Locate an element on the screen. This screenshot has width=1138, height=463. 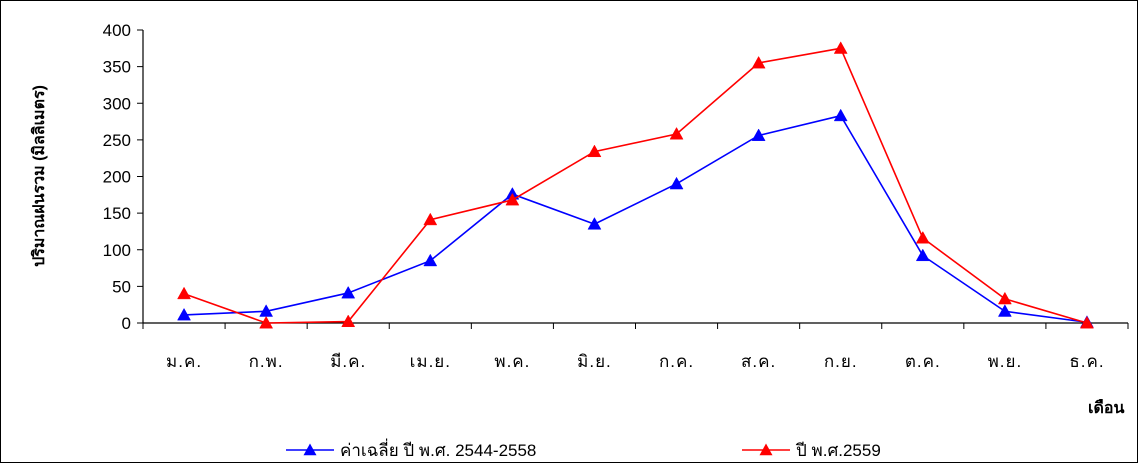
x-tick-label: ก.ย. is located at coordinates (841, 361).